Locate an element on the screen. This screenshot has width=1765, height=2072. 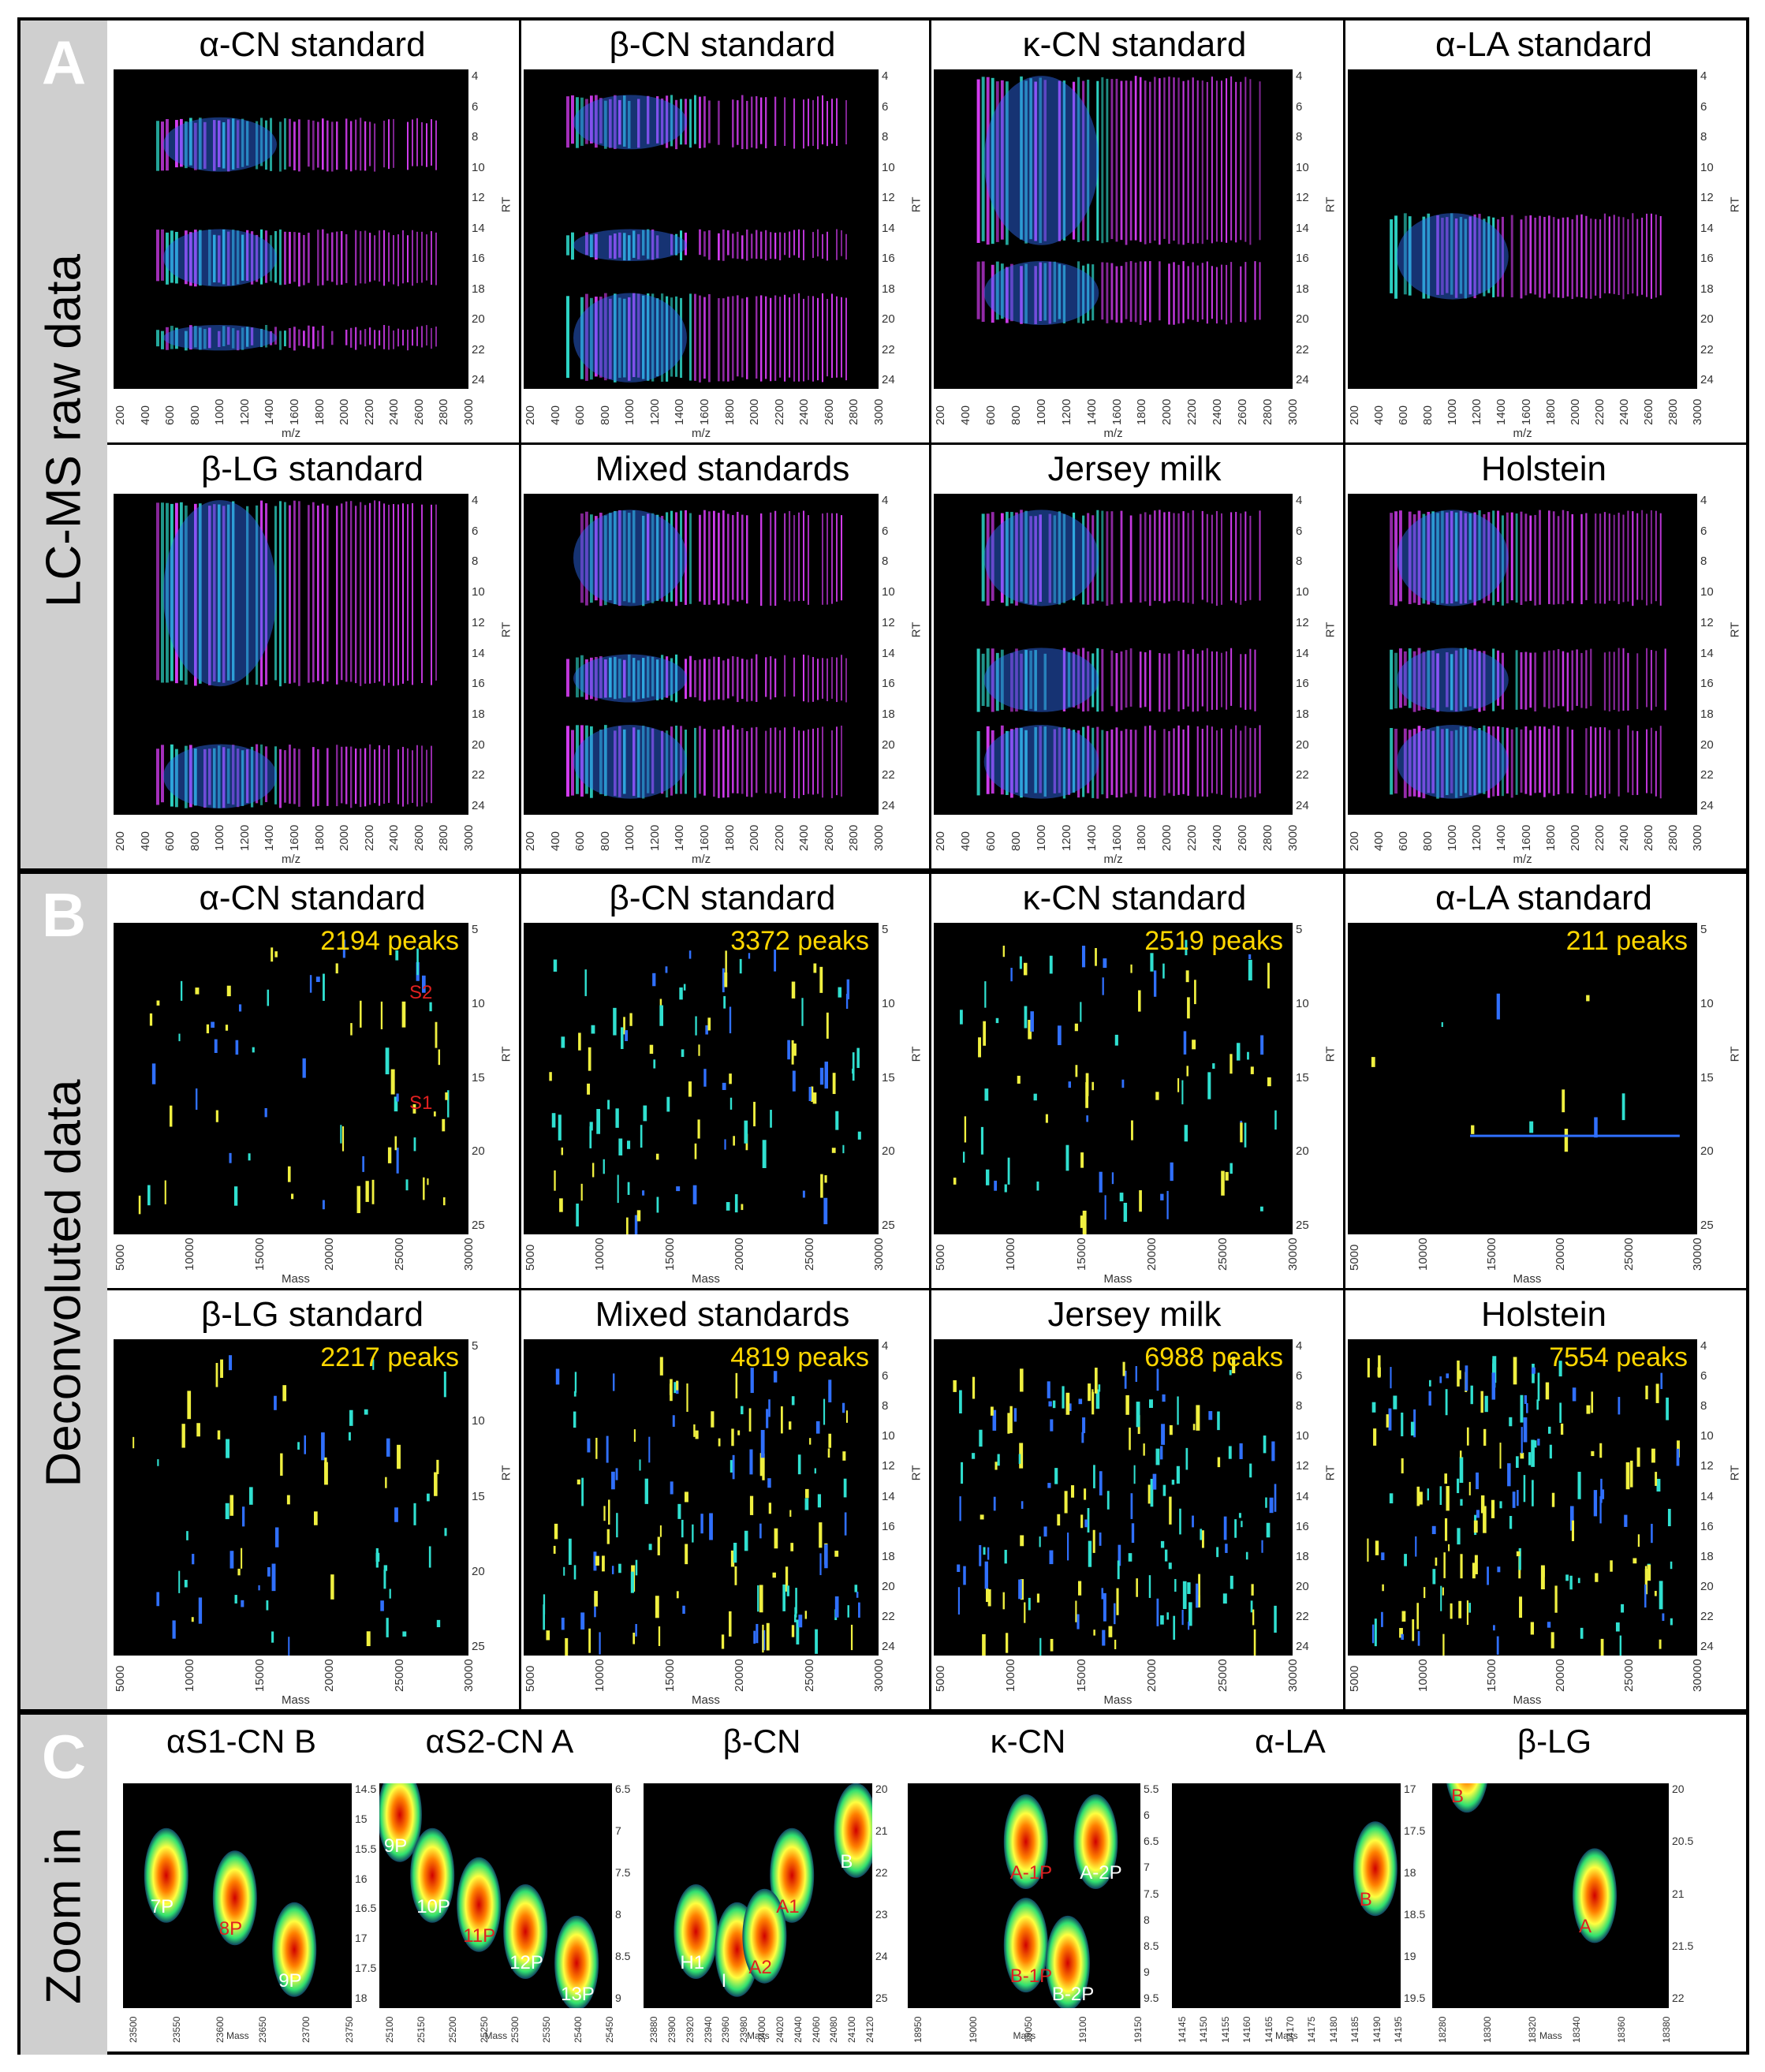
x-tick-label: 1400 is located at coordinates (680, 411).